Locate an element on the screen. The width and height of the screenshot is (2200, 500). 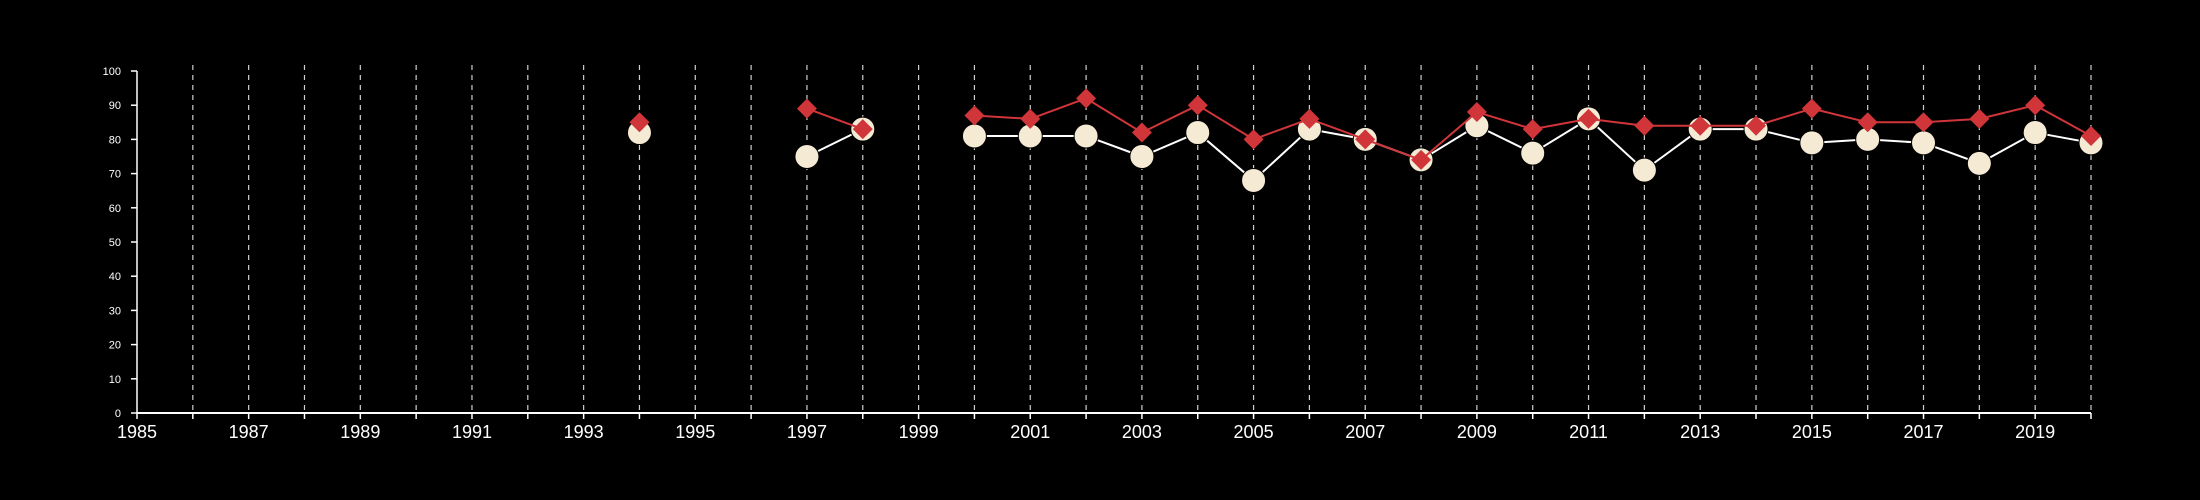
x-tick-label: 2007 is located at coordinates (1365, 432).